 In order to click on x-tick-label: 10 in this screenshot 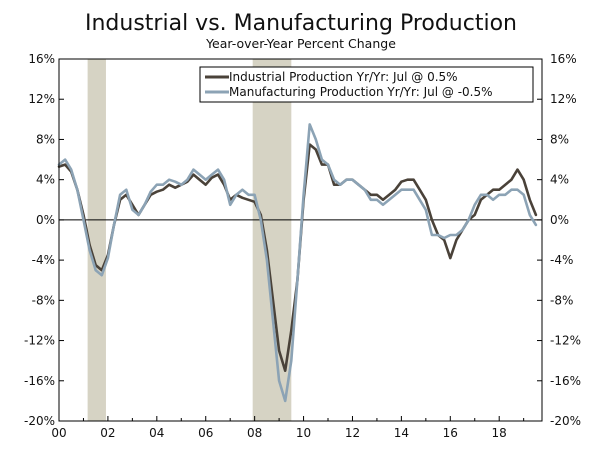, I will do `click(303, 433)`.